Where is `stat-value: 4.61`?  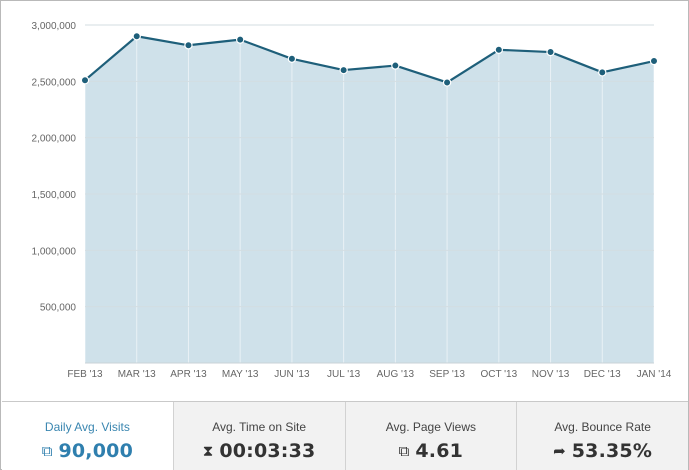
stat-value: 4.61 is located at coordinates (439, 451).